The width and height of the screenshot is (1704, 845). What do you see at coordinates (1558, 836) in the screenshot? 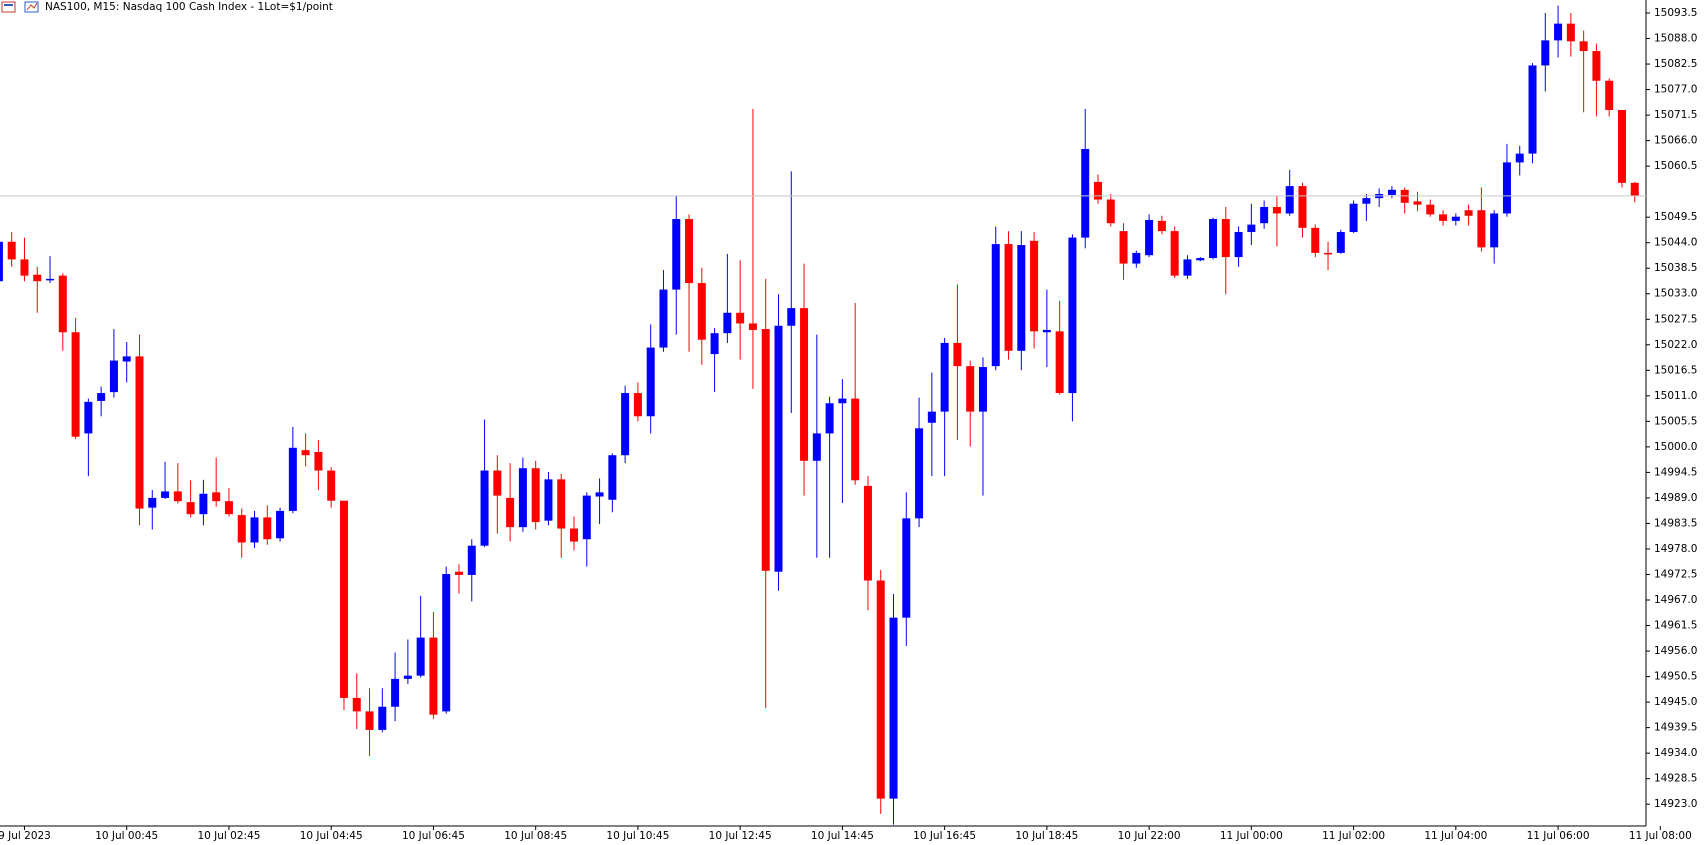
I see `x-tick-label: 11 Jul 06:00` at bounding box center [1558, 836].